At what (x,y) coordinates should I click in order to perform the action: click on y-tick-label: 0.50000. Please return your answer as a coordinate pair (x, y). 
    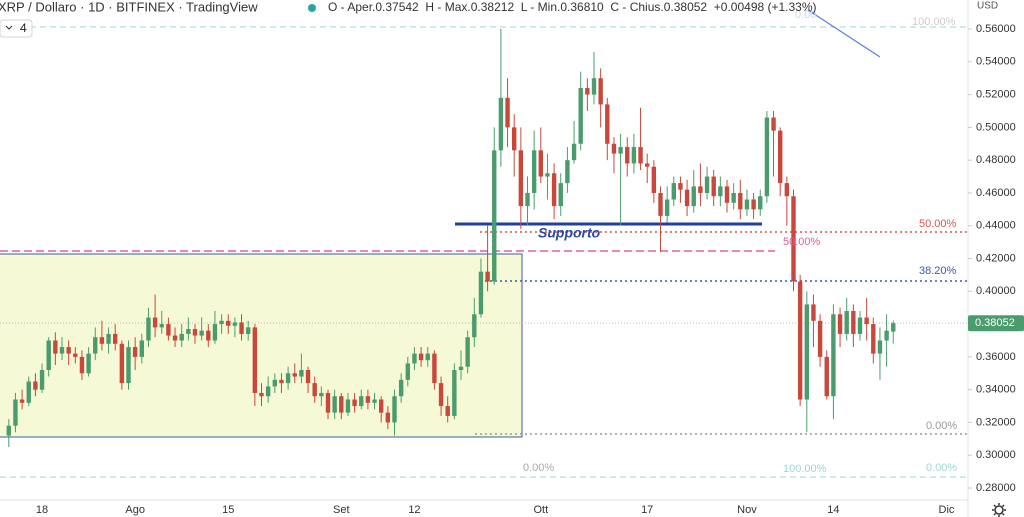
    Looking at the image, I should click on (996, 127).